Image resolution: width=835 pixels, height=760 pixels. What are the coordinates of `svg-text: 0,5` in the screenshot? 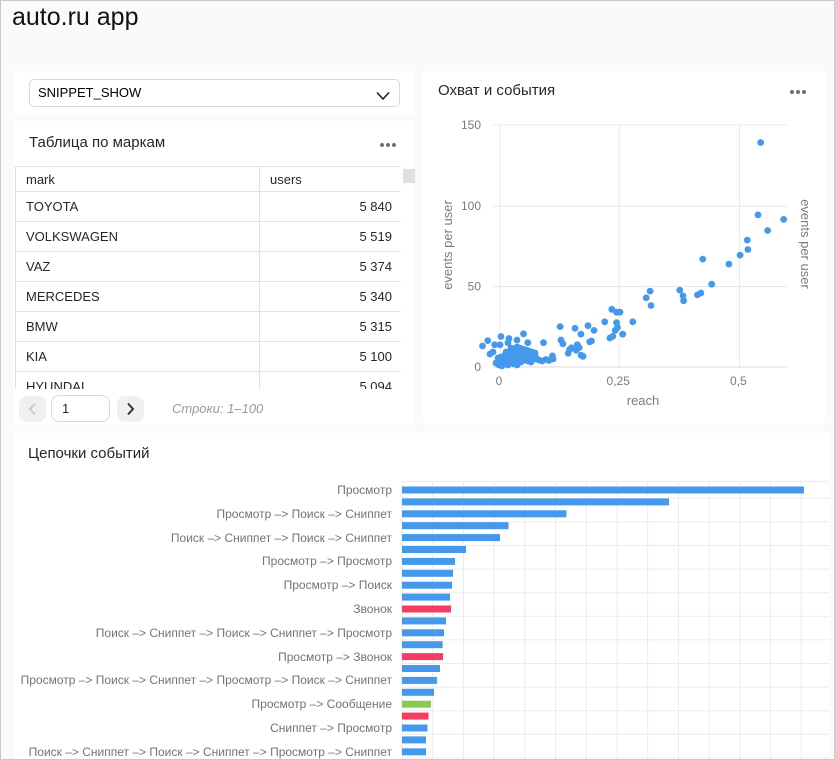 It's located at (738, 381).